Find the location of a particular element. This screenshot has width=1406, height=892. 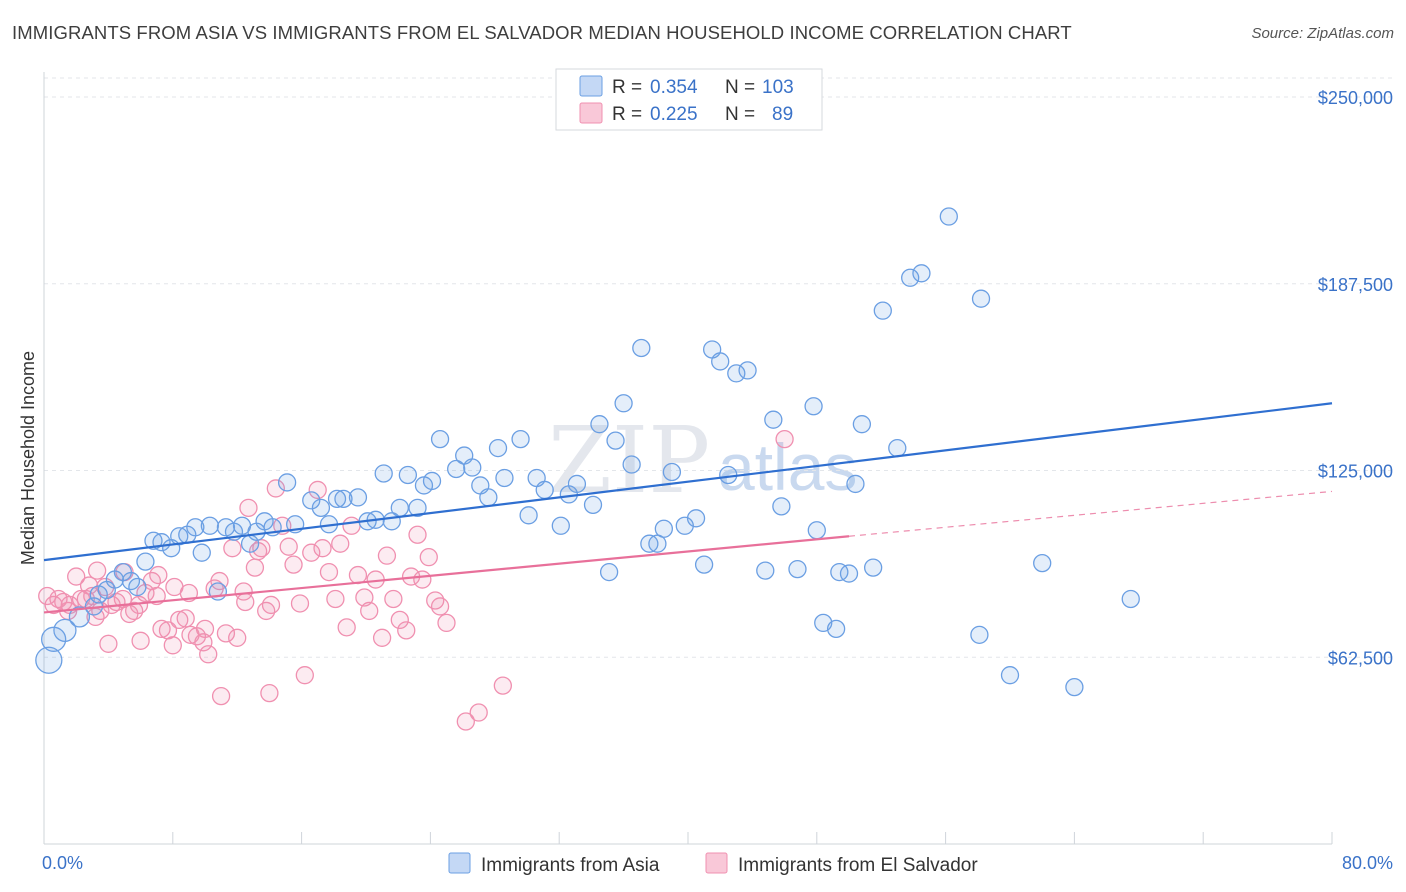

legend-n-value-asia: 103 is located at coordinates (778, 87).